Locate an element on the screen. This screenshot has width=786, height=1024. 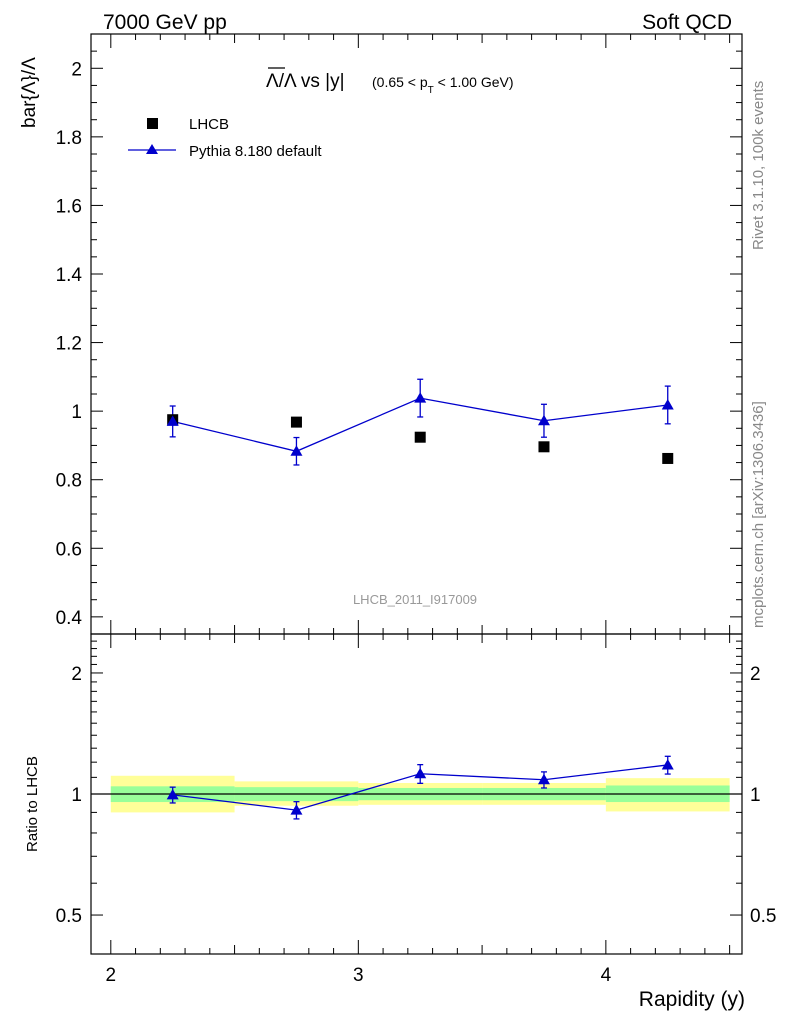
title-main: Λ/Λ vs |y| is located at coordinates (305, 81).